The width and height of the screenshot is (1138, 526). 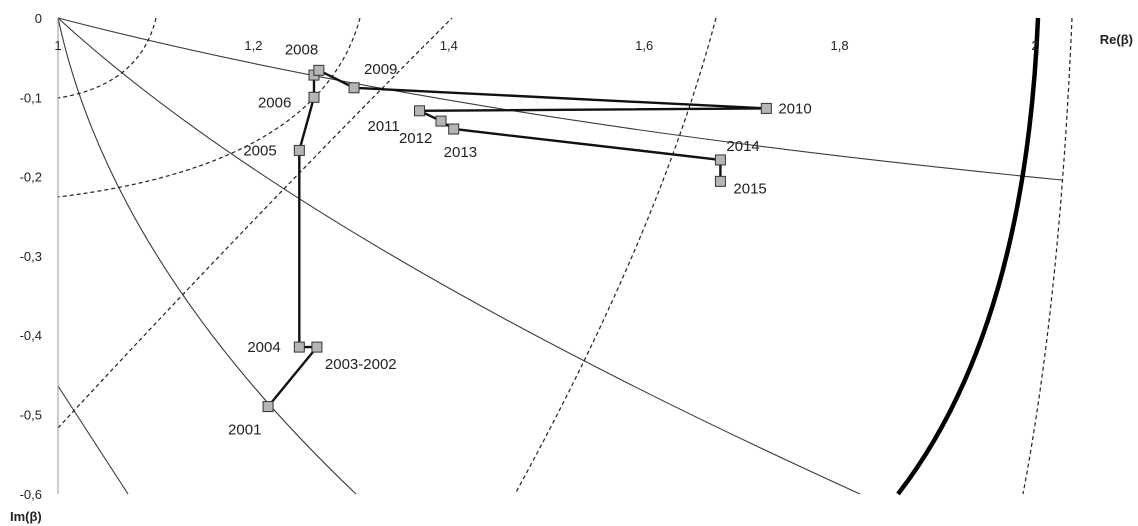 I want to click on x-tick-label: 1,2, so click(x=253, y=45).